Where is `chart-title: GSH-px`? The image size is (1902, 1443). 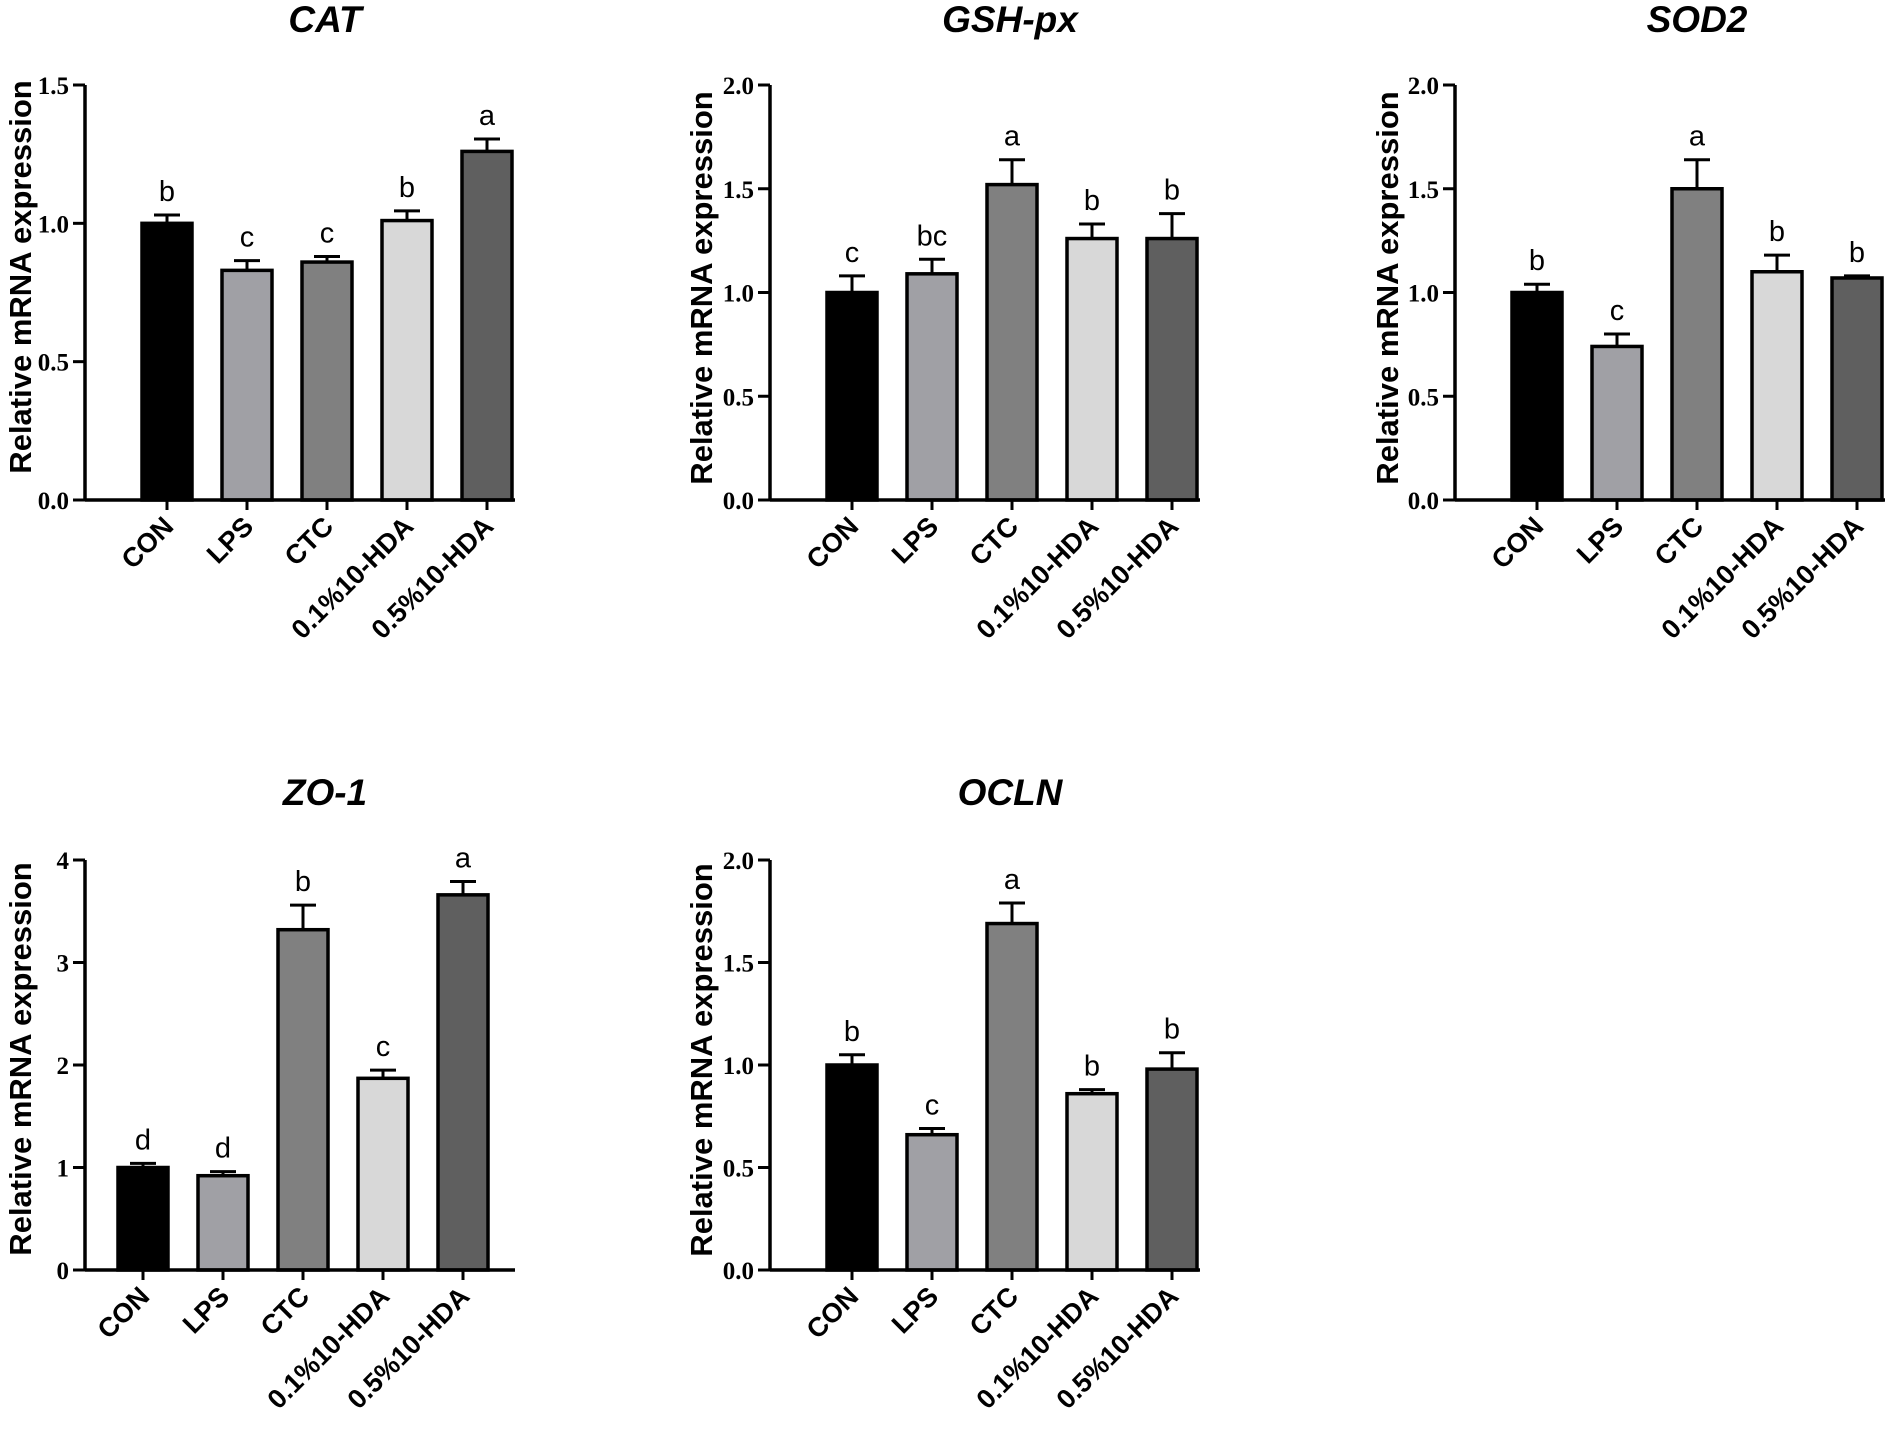
chart-title: GSH-px is located at coordinates (1010, 20).